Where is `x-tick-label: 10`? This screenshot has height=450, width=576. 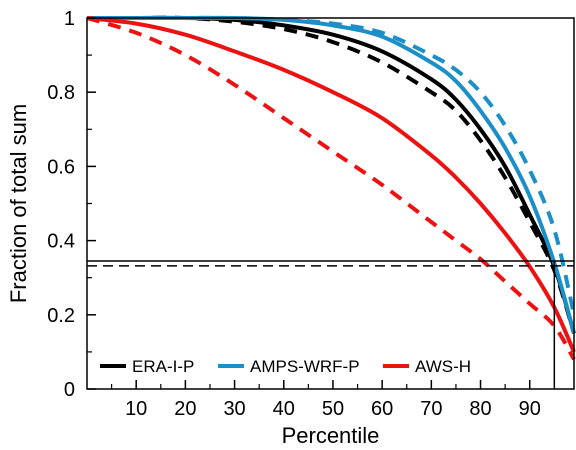
x-tick-label: 10 is located at coordinates (136, 409).